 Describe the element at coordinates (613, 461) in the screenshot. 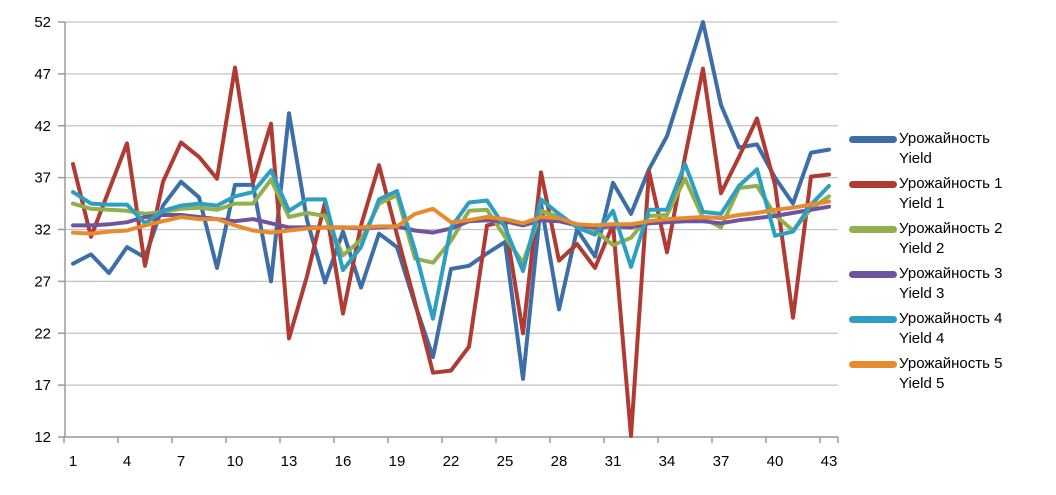

I see `x-tick-label: 31` at that location.